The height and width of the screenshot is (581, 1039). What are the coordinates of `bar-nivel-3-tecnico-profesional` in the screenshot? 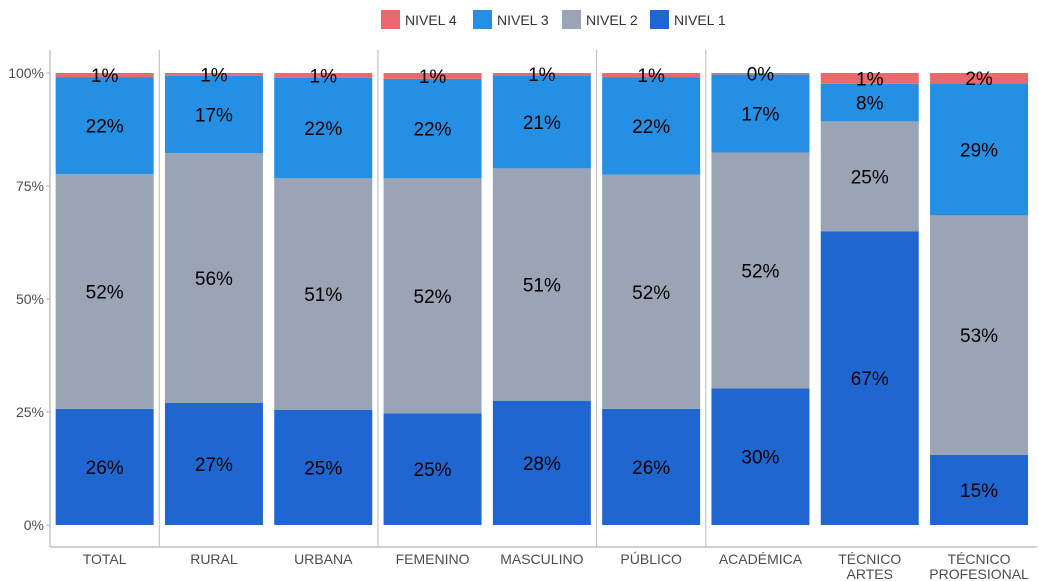 It's located at (979, 149).